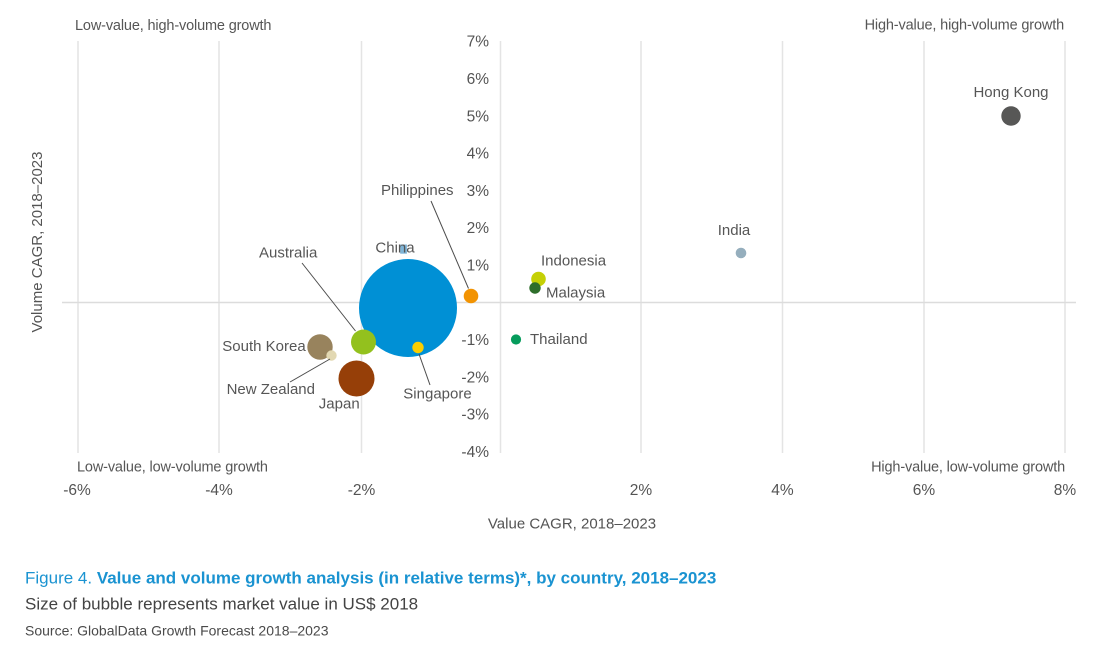 The height and width of the screenshot is (671, 1098). I want to click on svg-text: 1%, so click(478, 266).